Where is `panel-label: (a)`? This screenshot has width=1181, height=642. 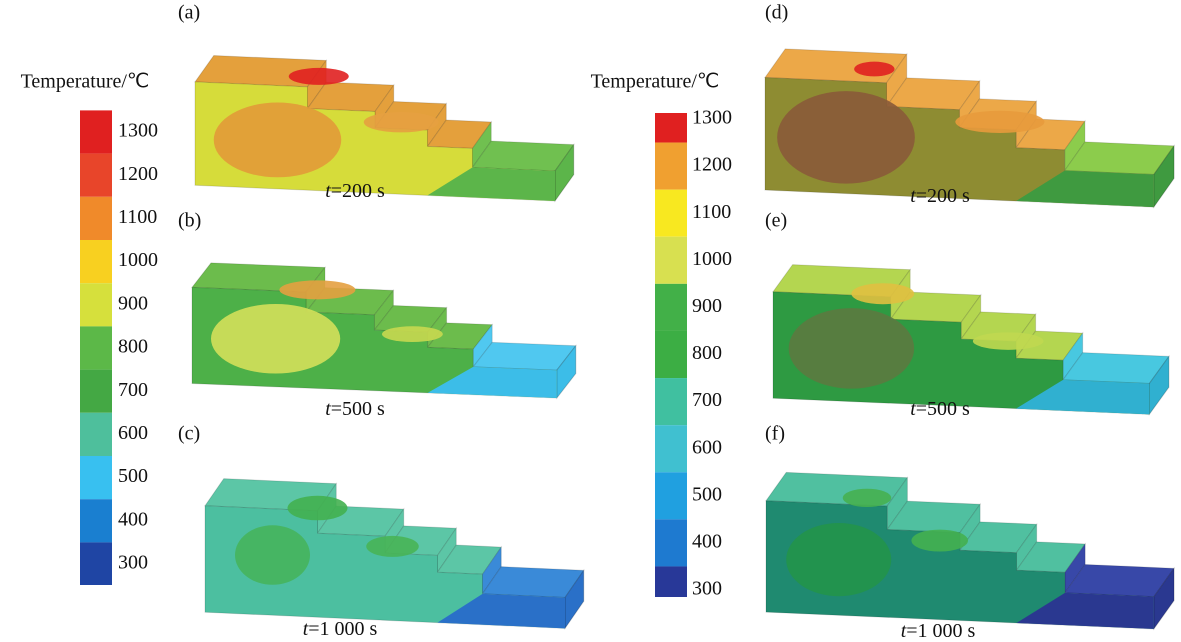 panel-label: (a) is located at coordinates (189, 13).